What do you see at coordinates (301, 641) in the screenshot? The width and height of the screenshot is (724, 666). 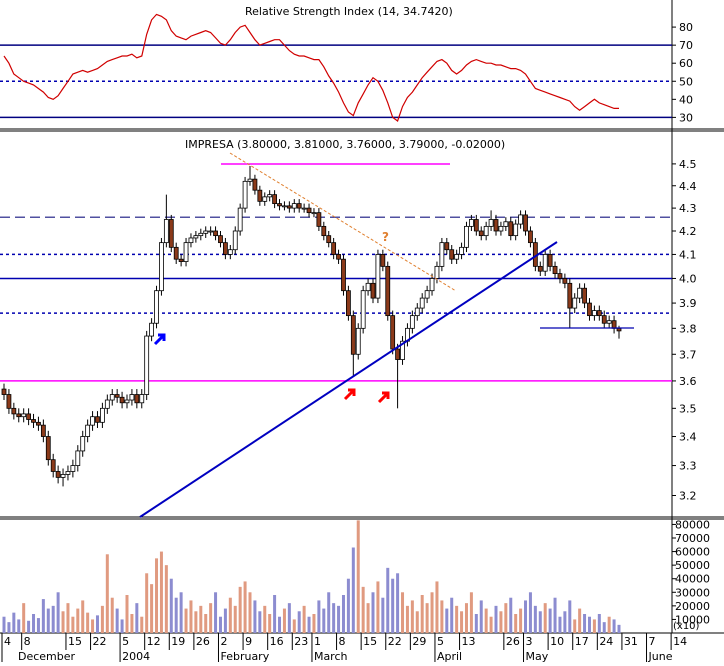 I see `x-tick-label: 23` at bounding box center [301, 641].